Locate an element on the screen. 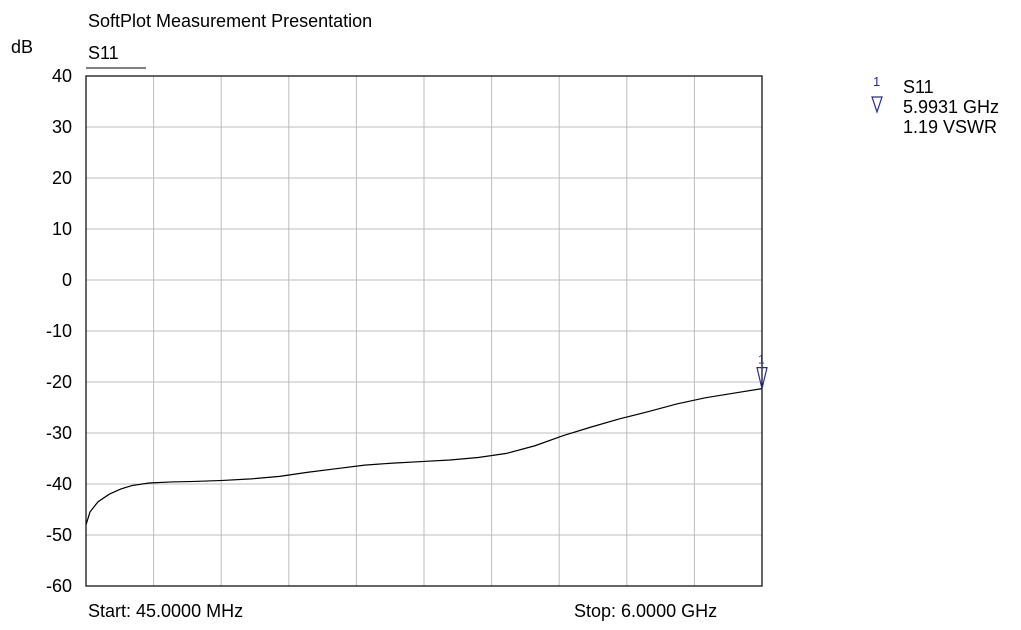  stop-frequency-label: Stop: 6.0000 GHz is located at coordinates (645, 611).